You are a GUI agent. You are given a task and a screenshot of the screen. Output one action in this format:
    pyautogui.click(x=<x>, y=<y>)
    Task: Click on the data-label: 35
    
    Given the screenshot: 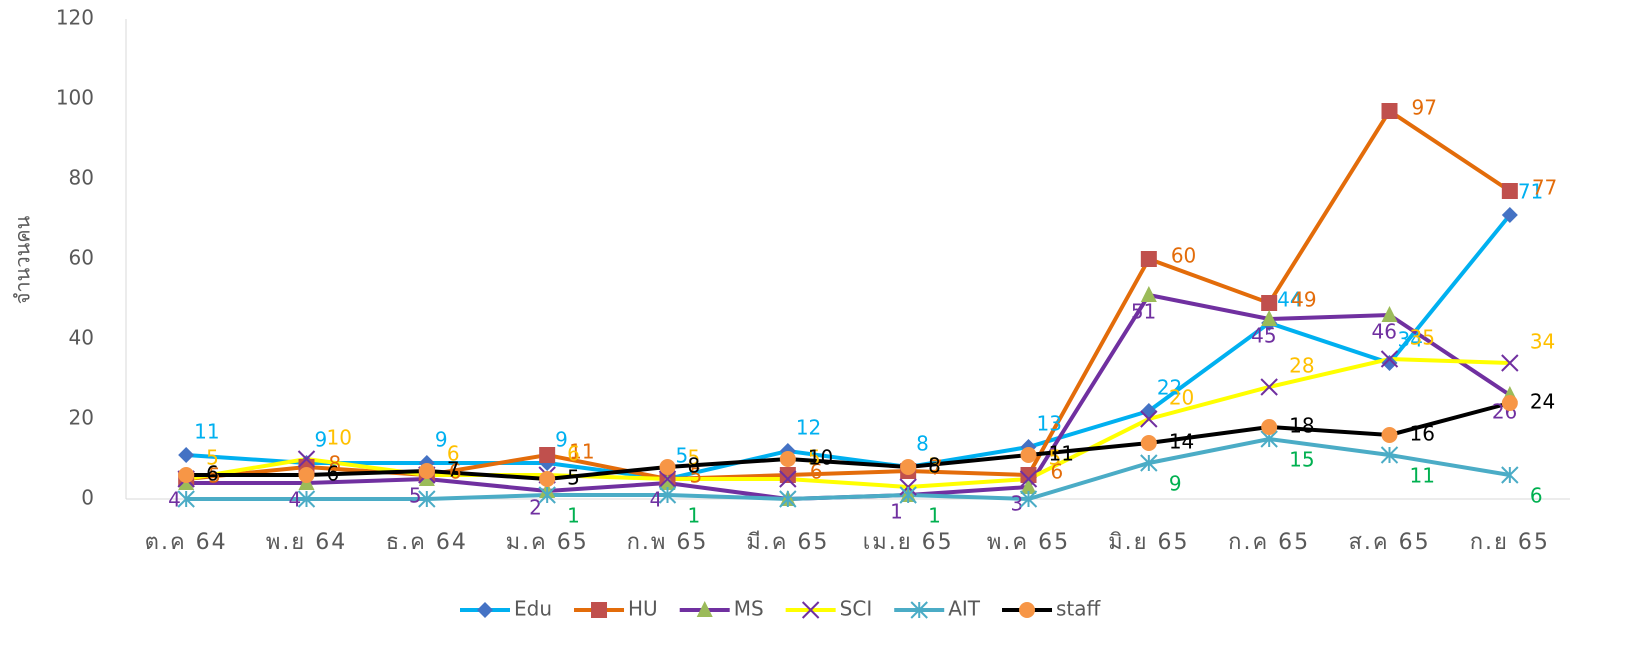 What is the action you would take?
    pyautogui.click(x=1422, y=338)
    